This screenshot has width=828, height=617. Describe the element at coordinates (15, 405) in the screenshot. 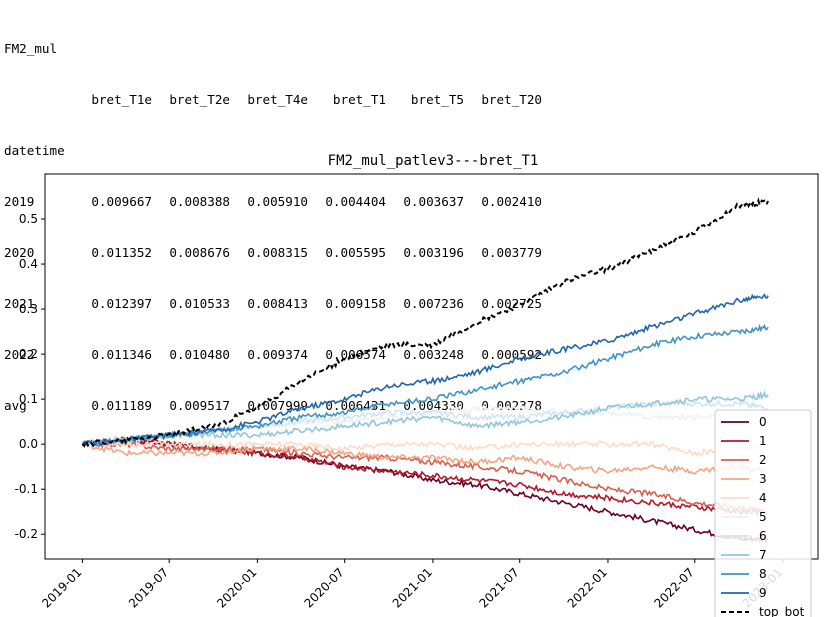

I see `row-label: avg` at that location.